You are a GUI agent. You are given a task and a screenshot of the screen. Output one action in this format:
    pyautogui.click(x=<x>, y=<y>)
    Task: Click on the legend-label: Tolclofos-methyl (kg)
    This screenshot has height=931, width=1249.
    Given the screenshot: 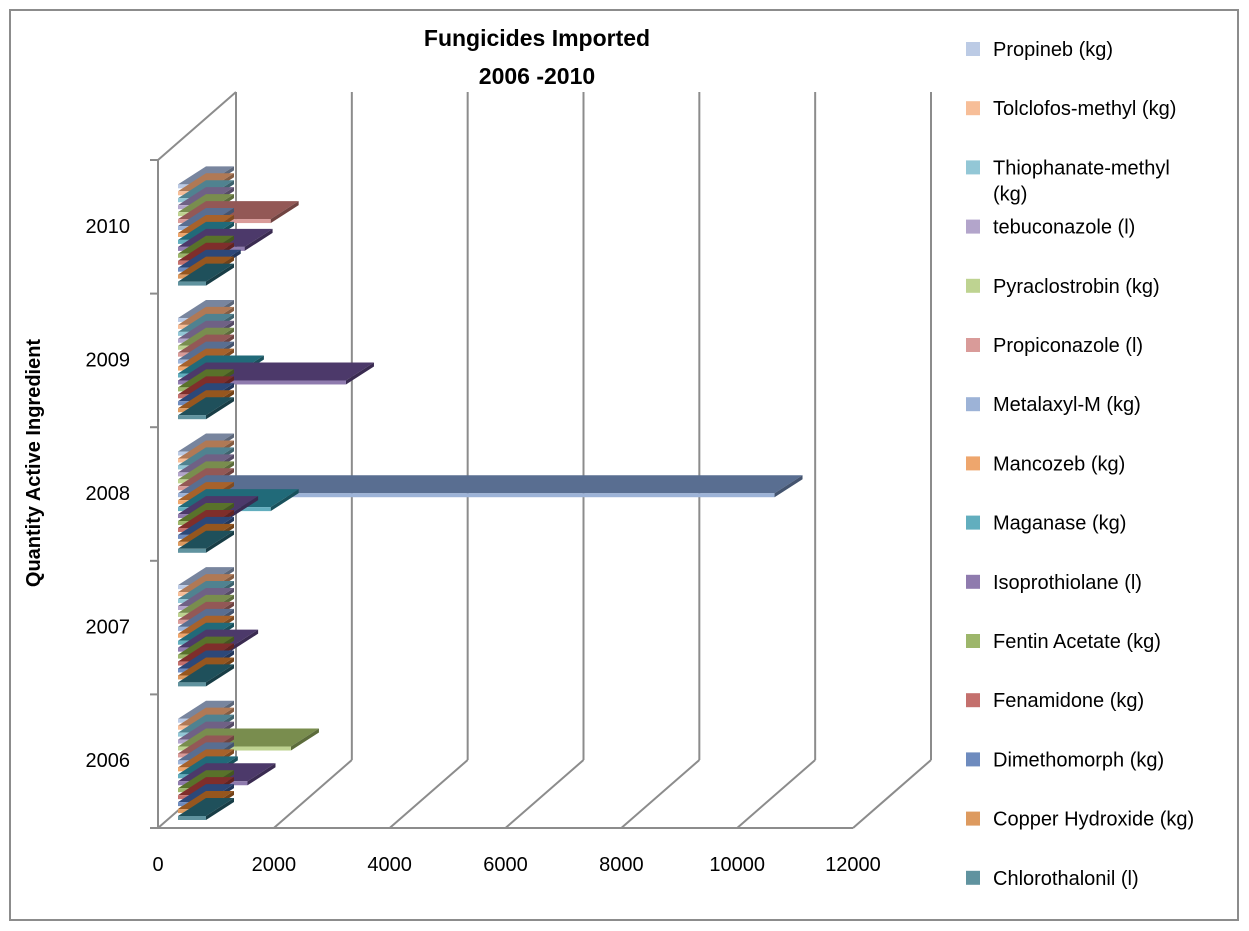 What is the action you would take?
    pyautogui.click(x=1084, y=109)
    